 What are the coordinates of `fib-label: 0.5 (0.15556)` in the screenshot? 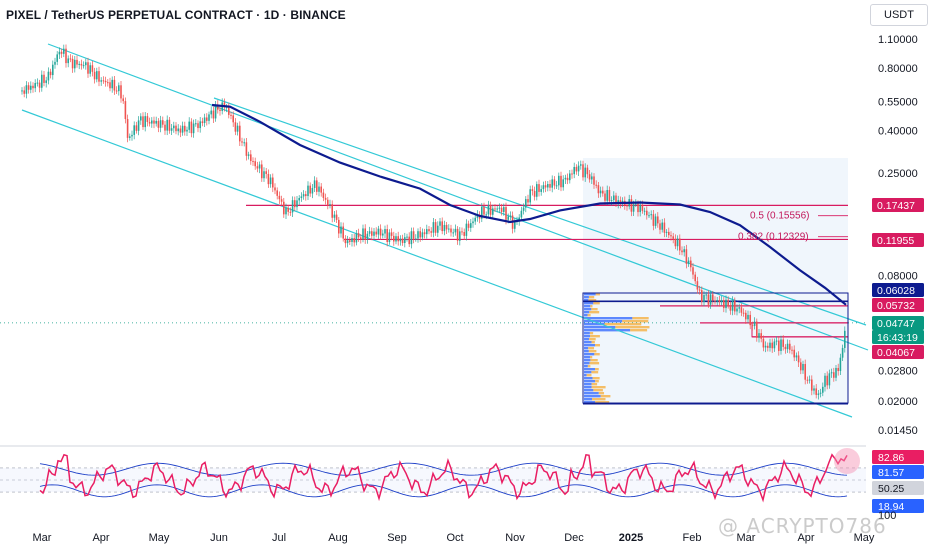 It's located at (780, 216).